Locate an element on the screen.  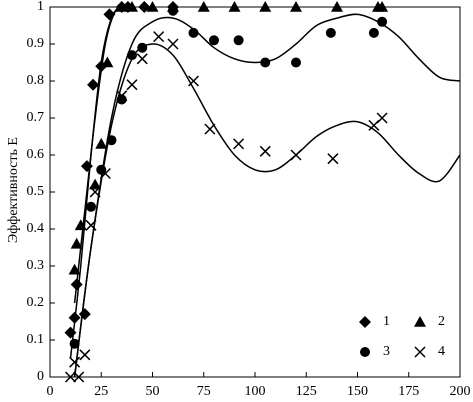
y-tick-label: 0.5 is located at coordinates (36, 191).